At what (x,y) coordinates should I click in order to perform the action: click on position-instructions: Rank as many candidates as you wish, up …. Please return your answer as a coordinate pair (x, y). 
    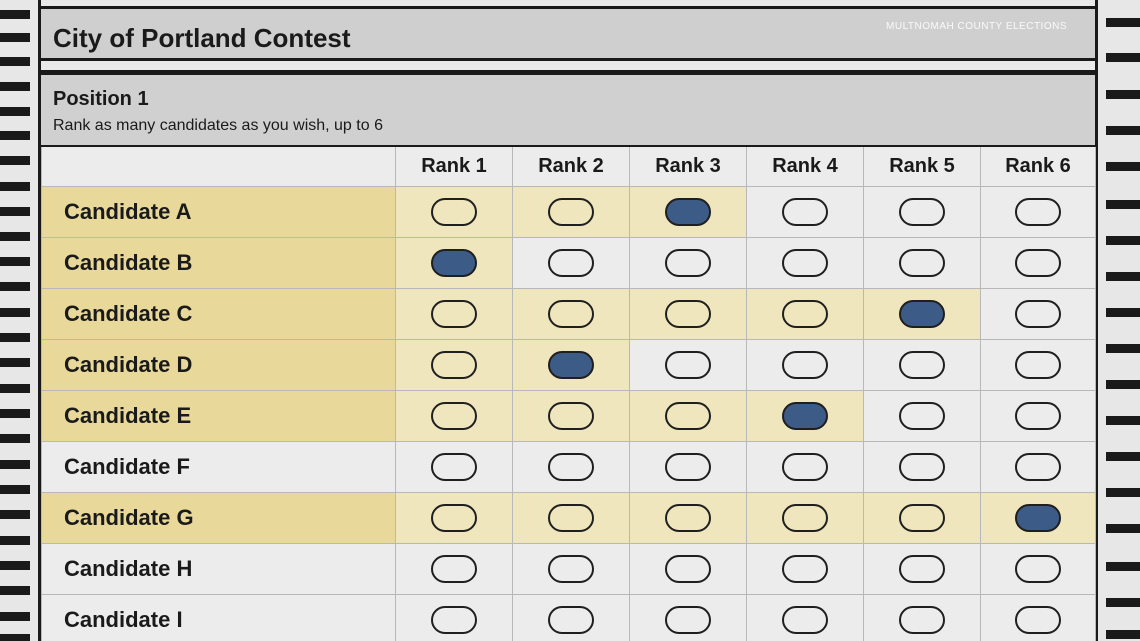
    Looking at the image, I should click on (218, 125).